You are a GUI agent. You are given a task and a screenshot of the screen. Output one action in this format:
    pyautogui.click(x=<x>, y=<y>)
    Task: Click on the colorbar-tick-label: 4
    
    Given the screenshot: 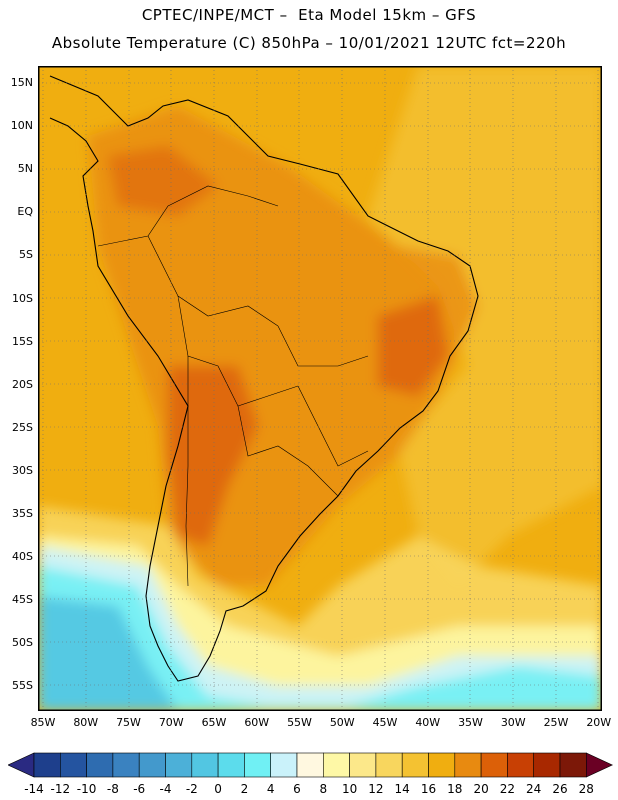 What is the action you would take?
    pyautogui.click(x=270, y=789)
    